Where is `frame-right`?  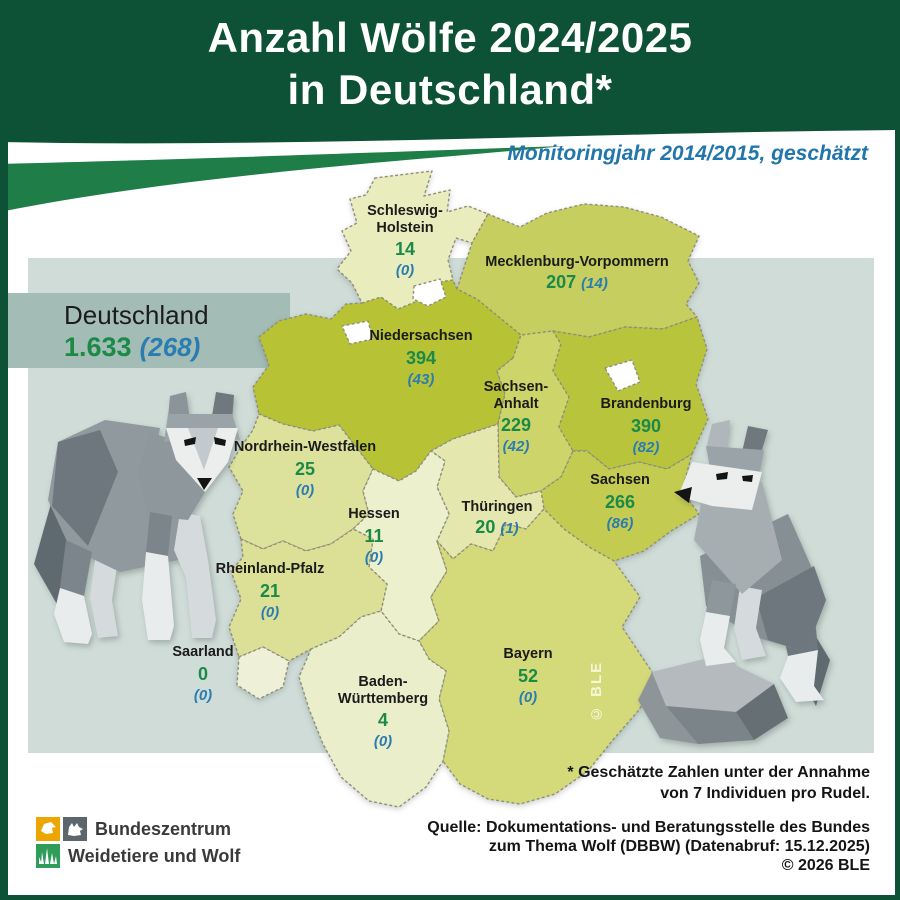
frame-right is located at coordinates (897, 450).